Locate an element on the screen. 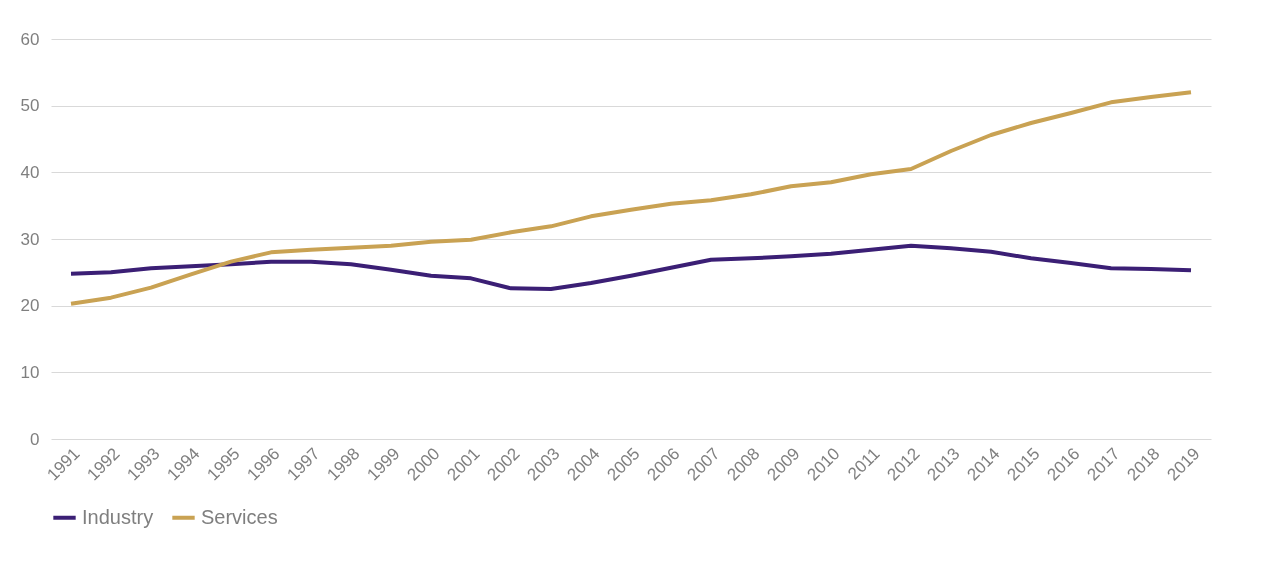  y-tick-label: 60 is located at coordinates (30, 39).